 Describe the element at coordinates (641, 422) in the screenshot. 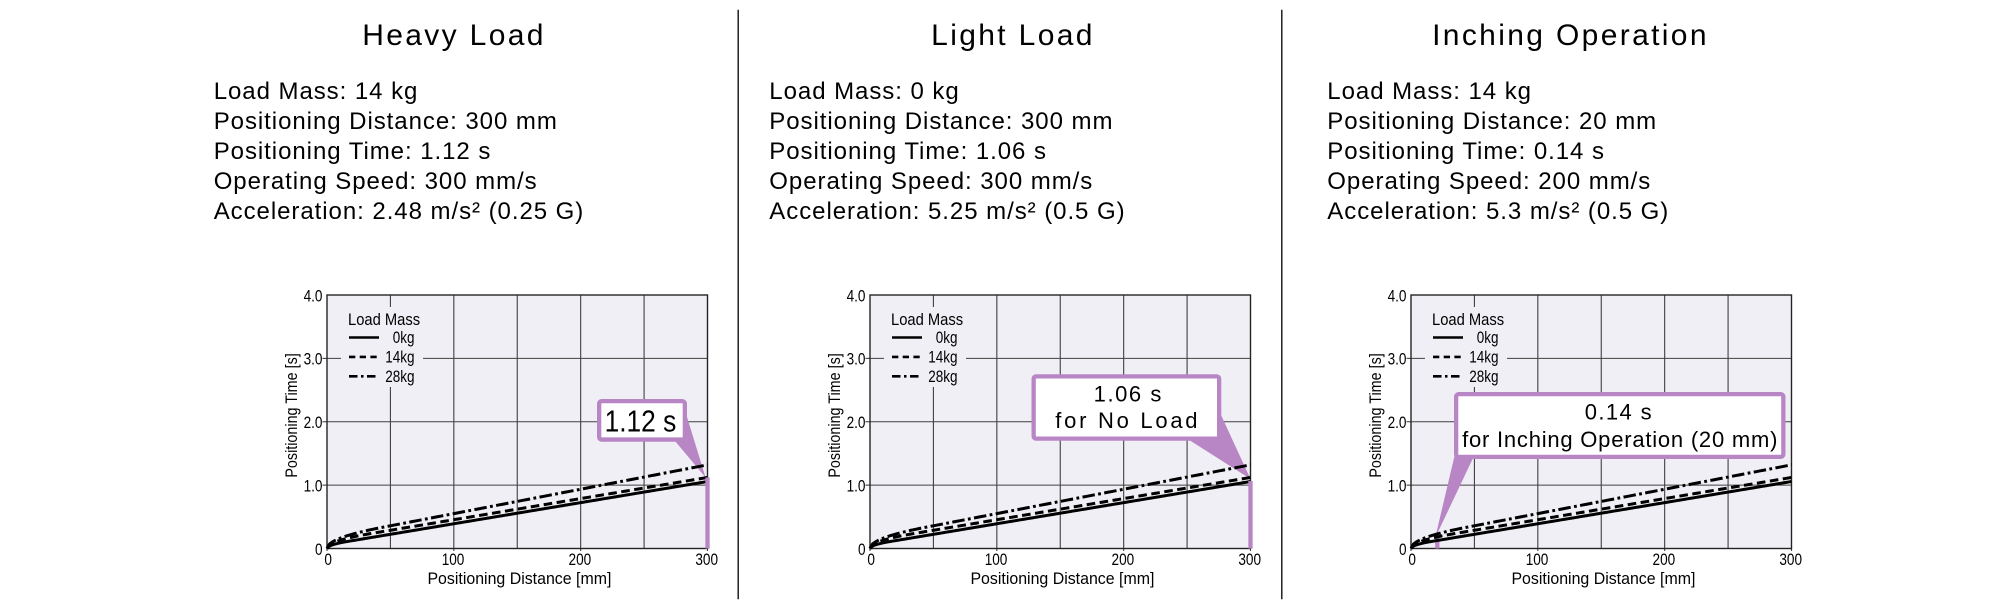

I see `svg-text: 1.12 s` at that location.